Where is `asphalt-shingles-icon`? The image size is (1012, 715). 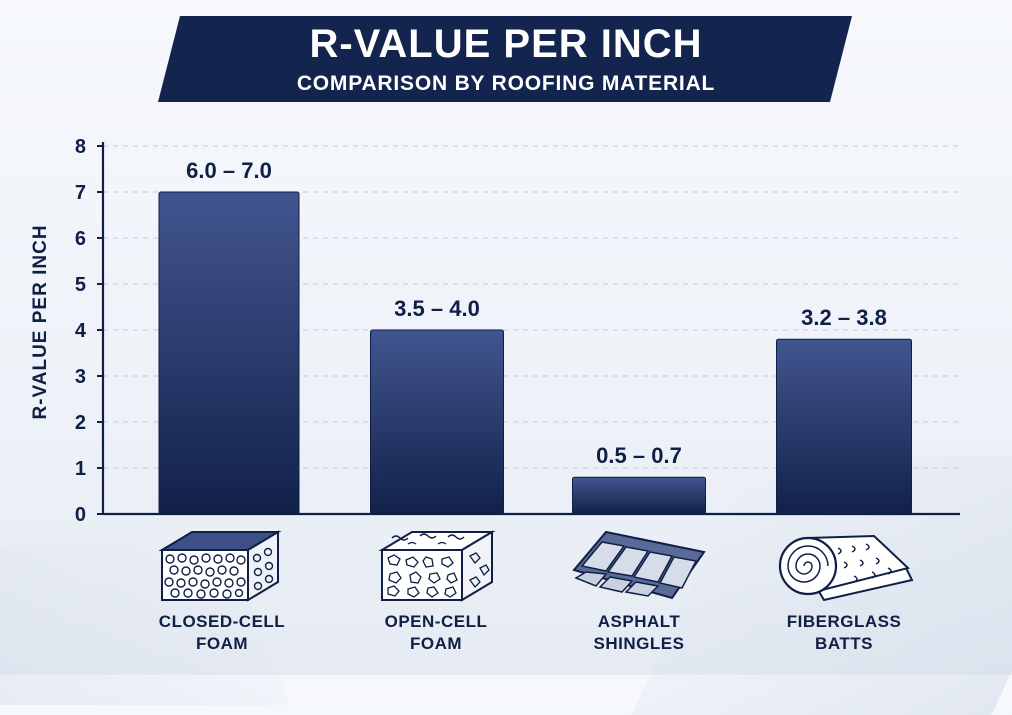 asphalt-shingles-icon is located at coordinates (639, 565).